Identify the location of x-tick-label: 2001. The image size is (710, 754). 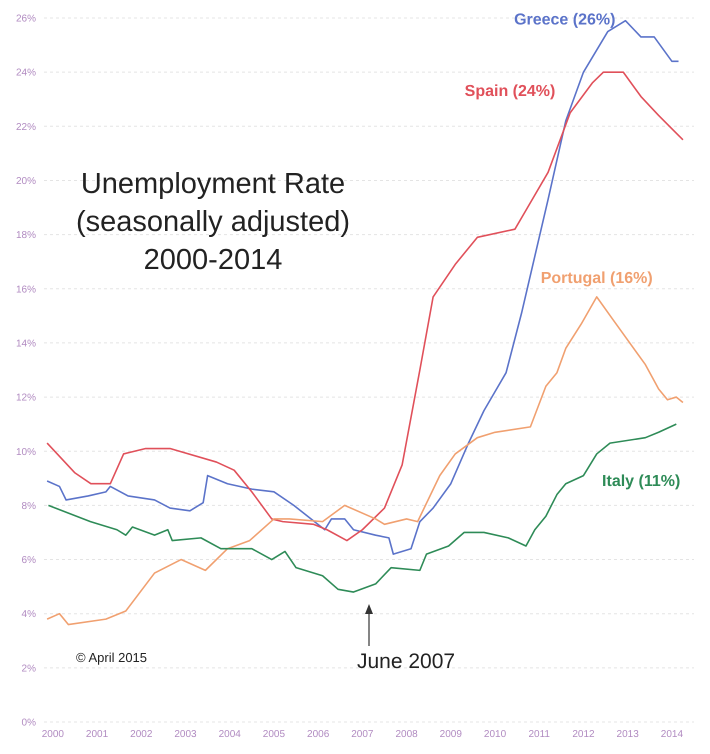
(97, 734).